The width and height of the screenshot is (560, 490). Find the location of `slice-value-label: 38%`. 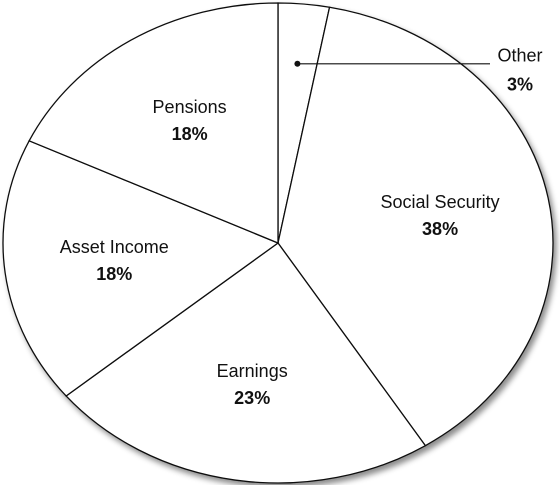

slice-value-label: 38% is located at coordinates (440, 229).